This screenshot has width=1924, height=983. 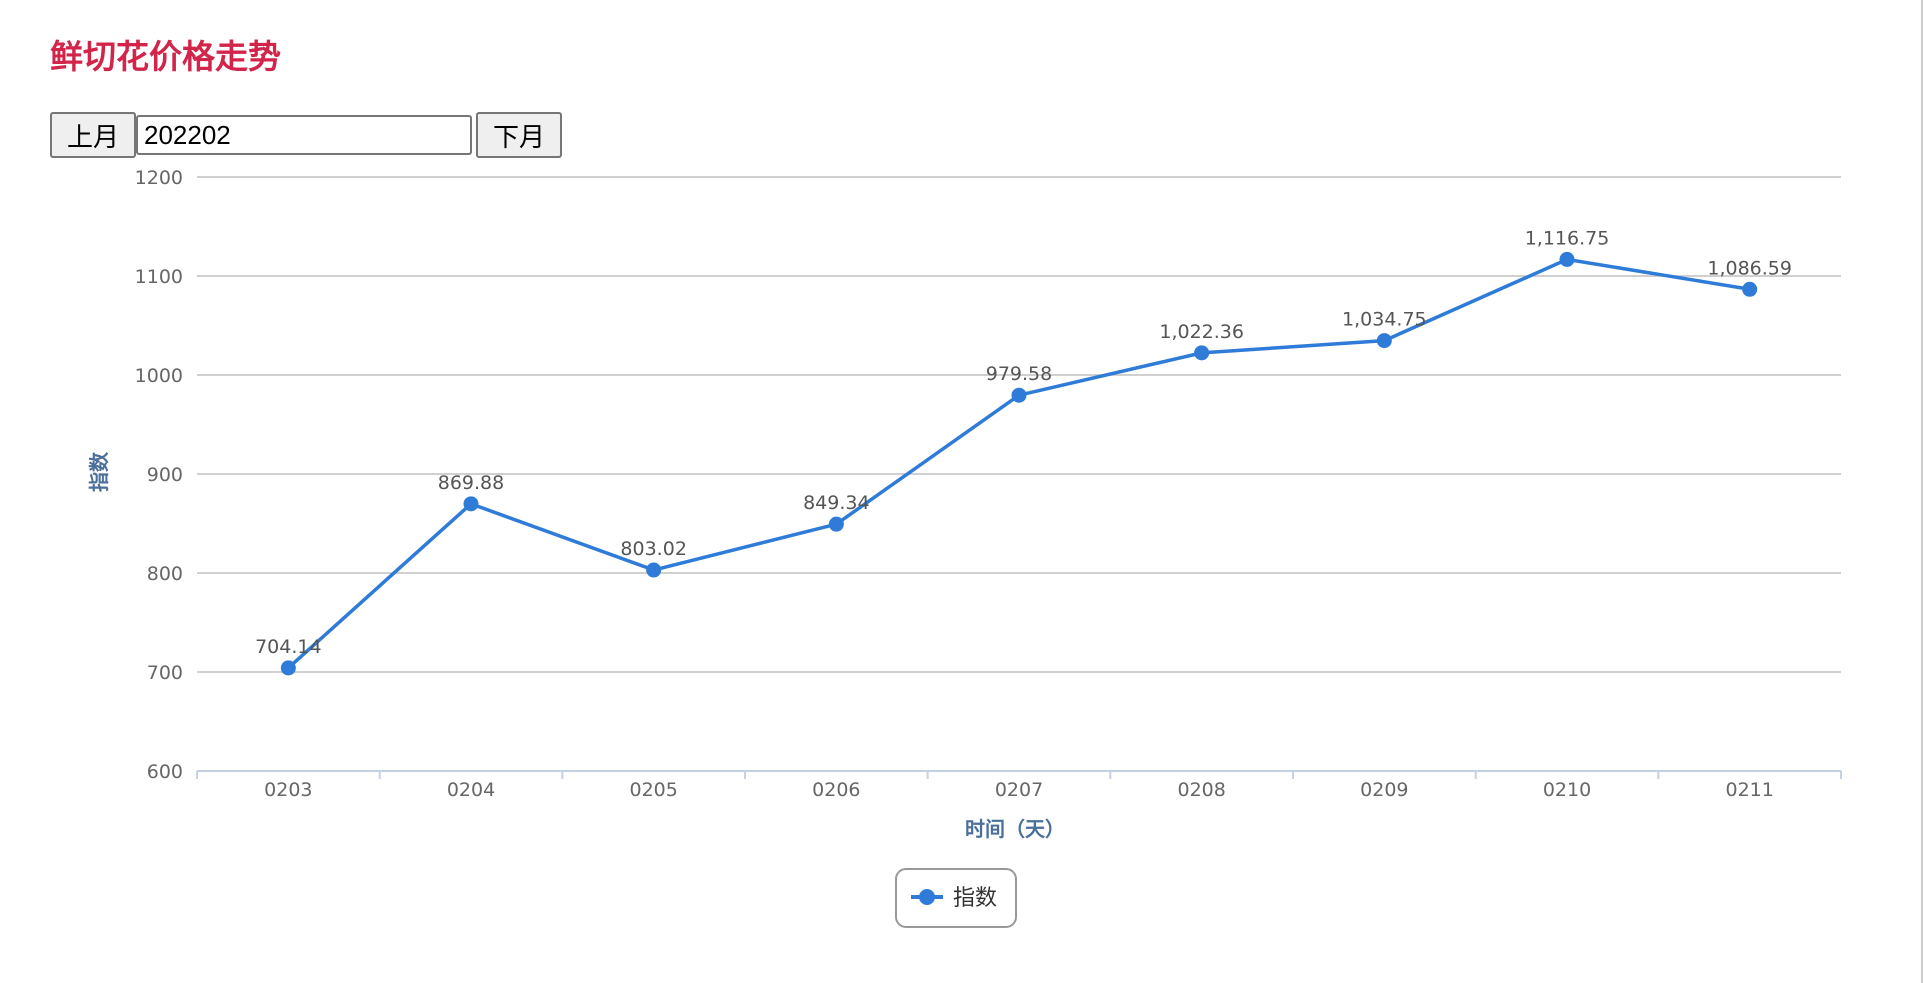 I want to click on month-input, so click(x=304, y=135).